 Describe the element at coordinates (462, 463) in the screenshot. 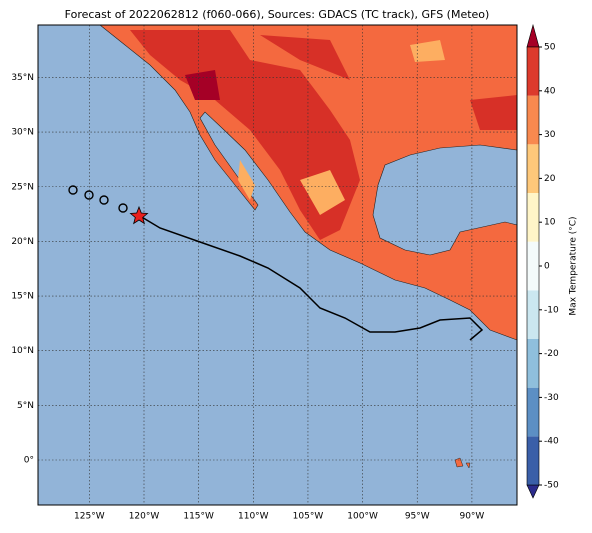

I see `islands` at that location.